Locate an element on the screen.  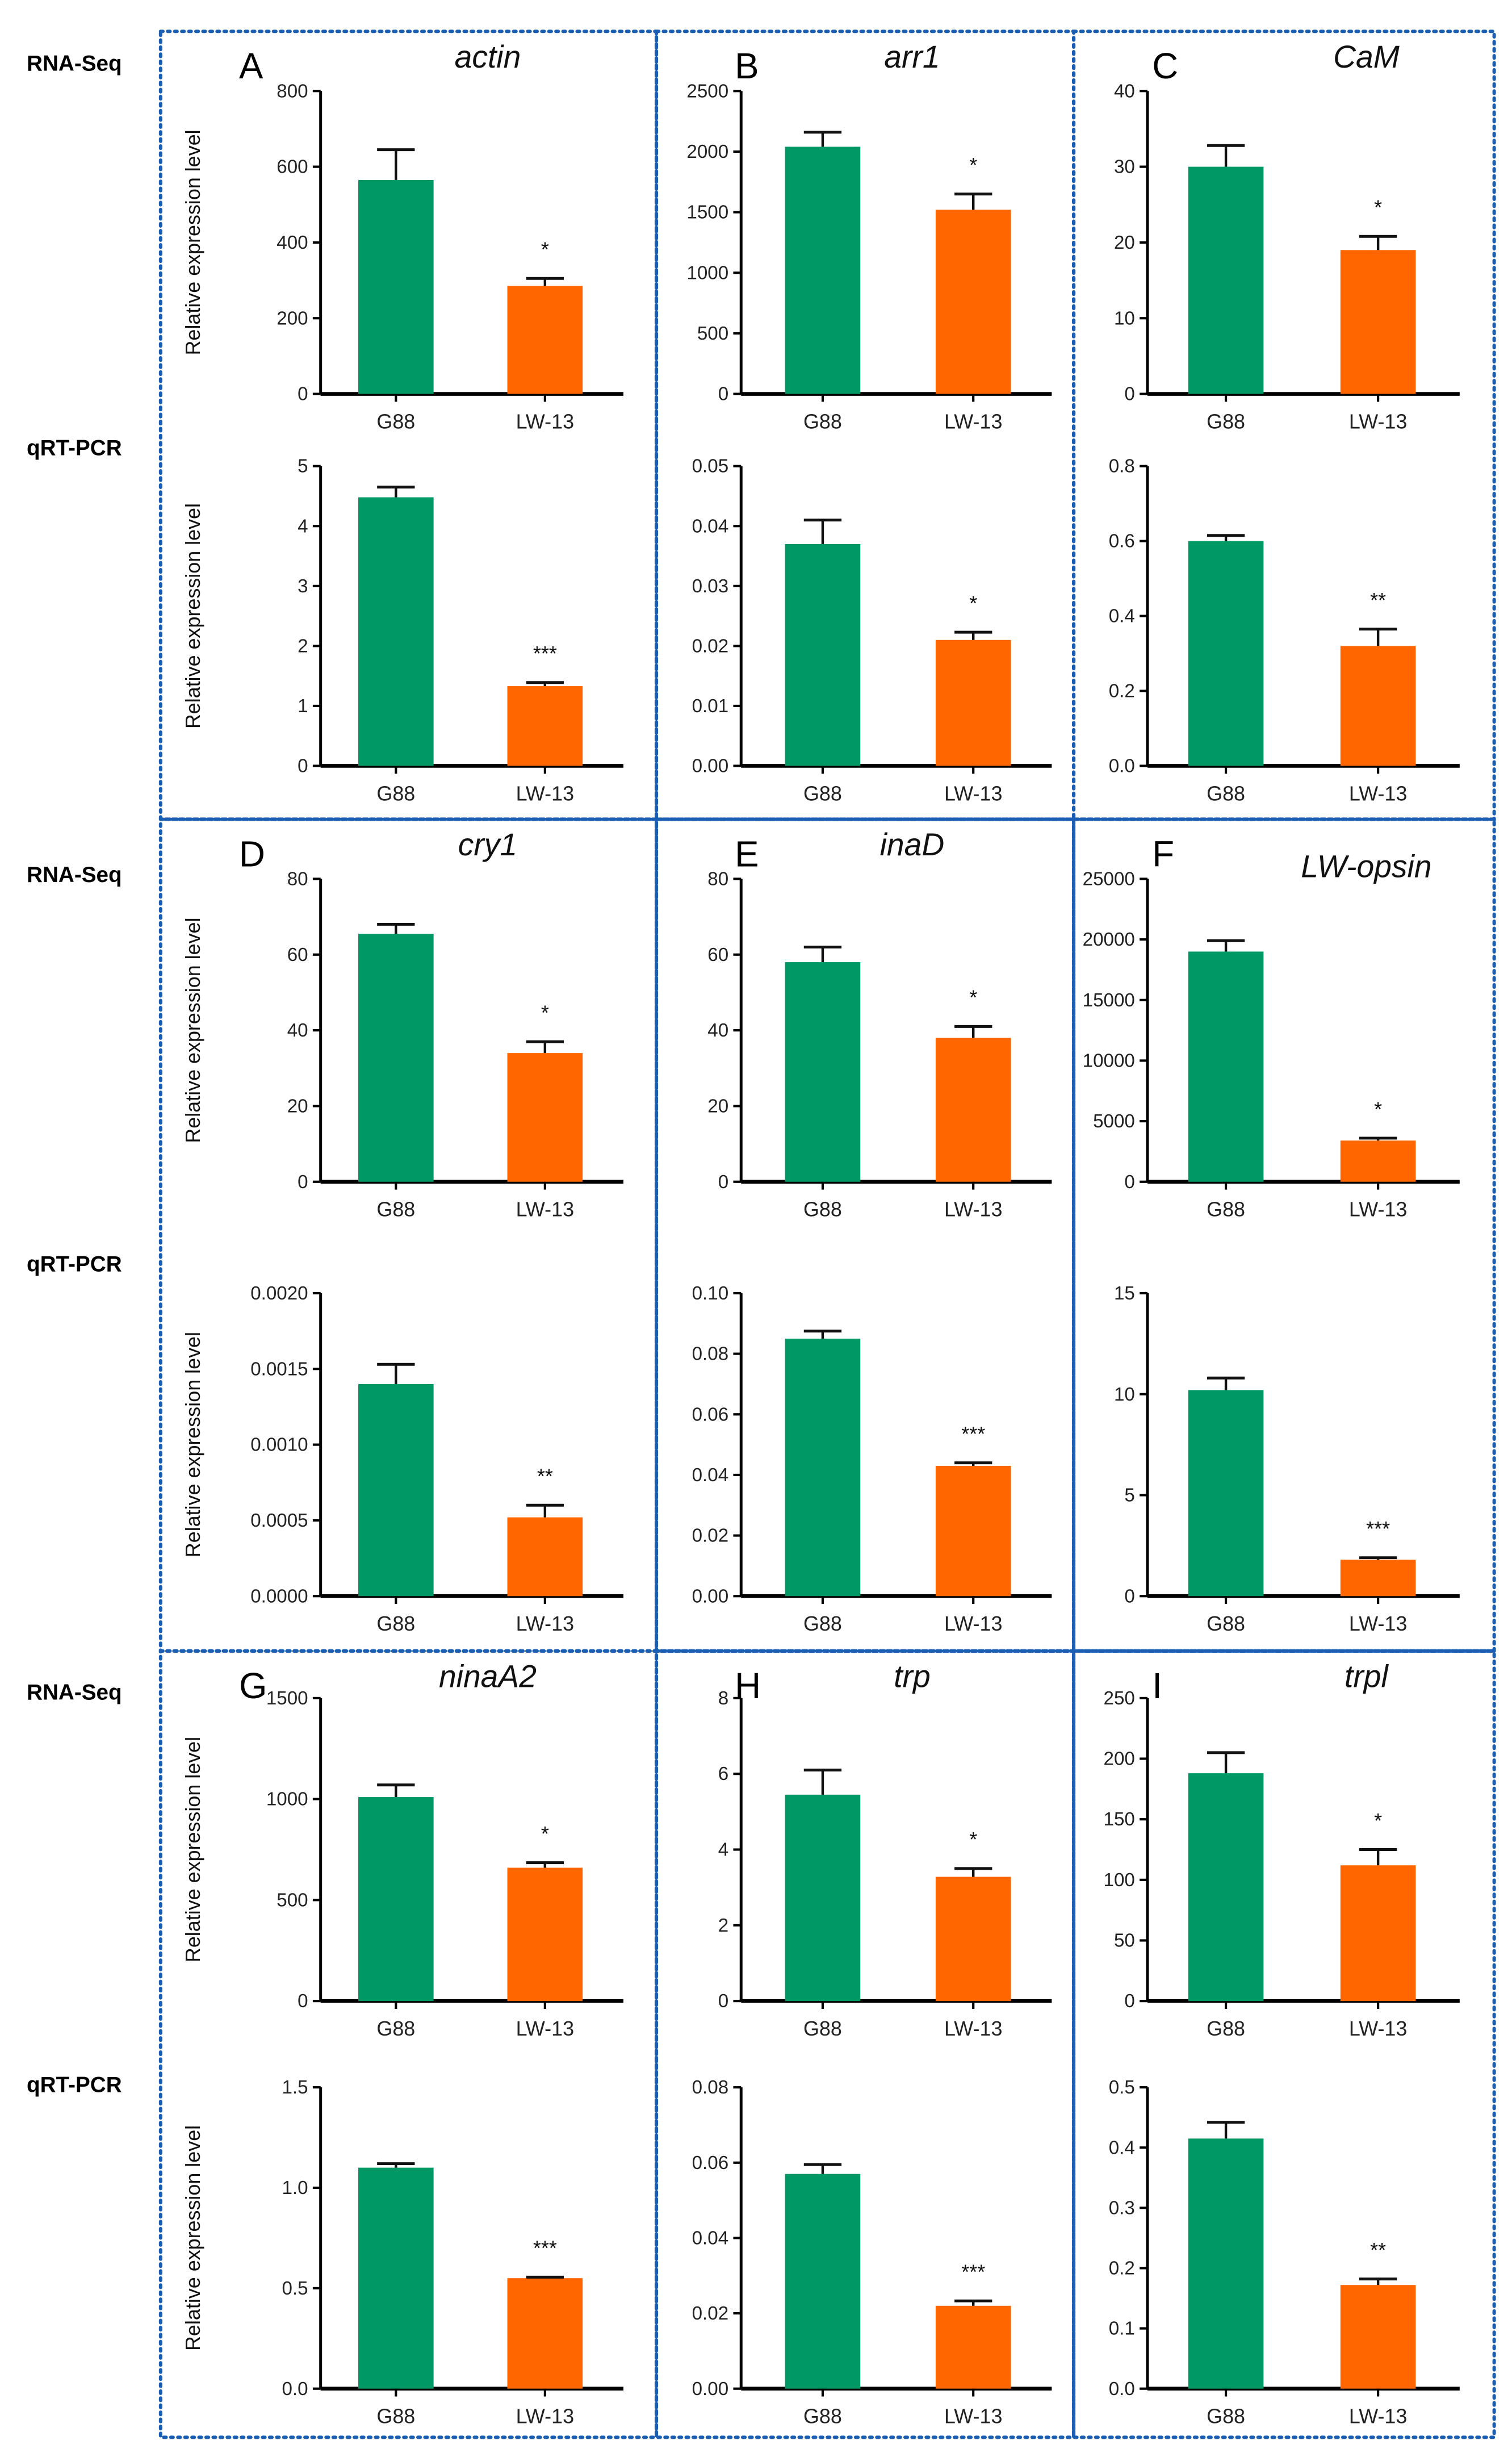
y-tick-label: 100 is located at coordinates (1119, 1880).